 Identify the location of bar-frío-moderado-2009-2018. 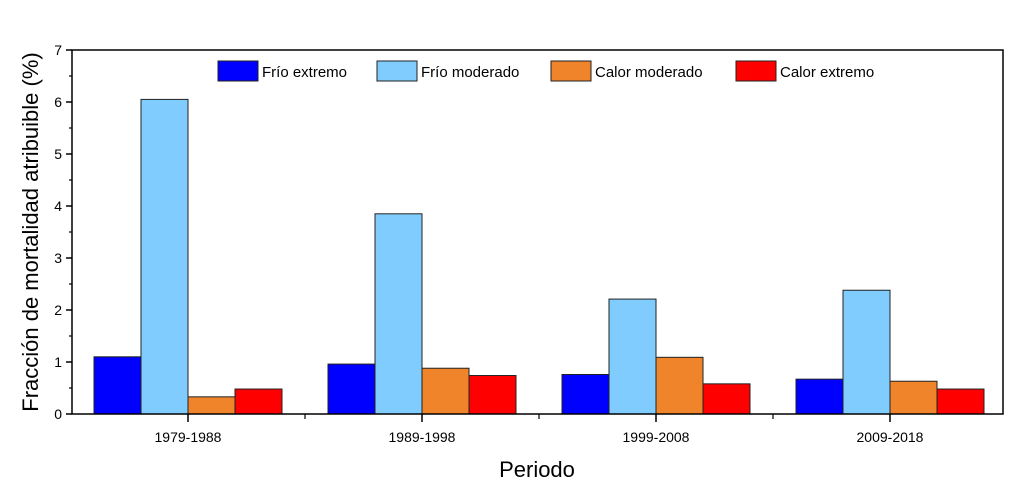
(866, 352).